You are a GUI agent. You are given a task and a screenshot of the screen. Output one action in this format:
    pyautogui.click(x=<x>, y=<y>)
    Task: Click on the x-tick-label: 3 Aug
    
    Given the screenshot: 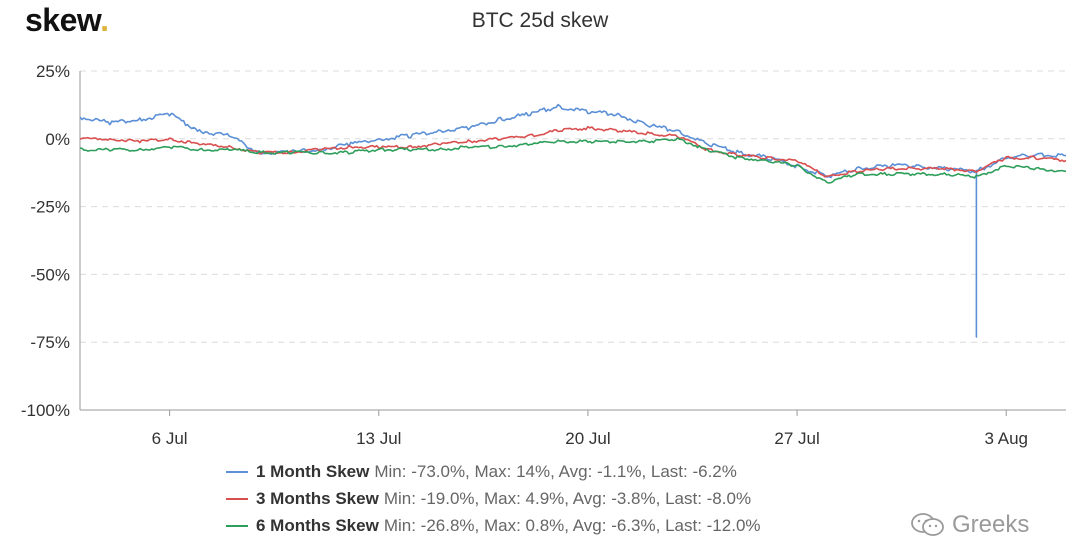 What is the action you would take?
    pyautogui.click(x=1006, y=438)
    